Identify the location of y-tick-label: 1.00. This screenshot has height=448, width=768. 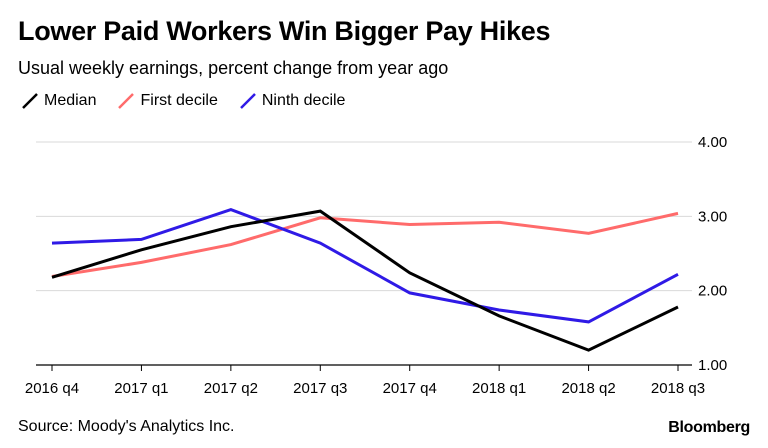
(712, 365).